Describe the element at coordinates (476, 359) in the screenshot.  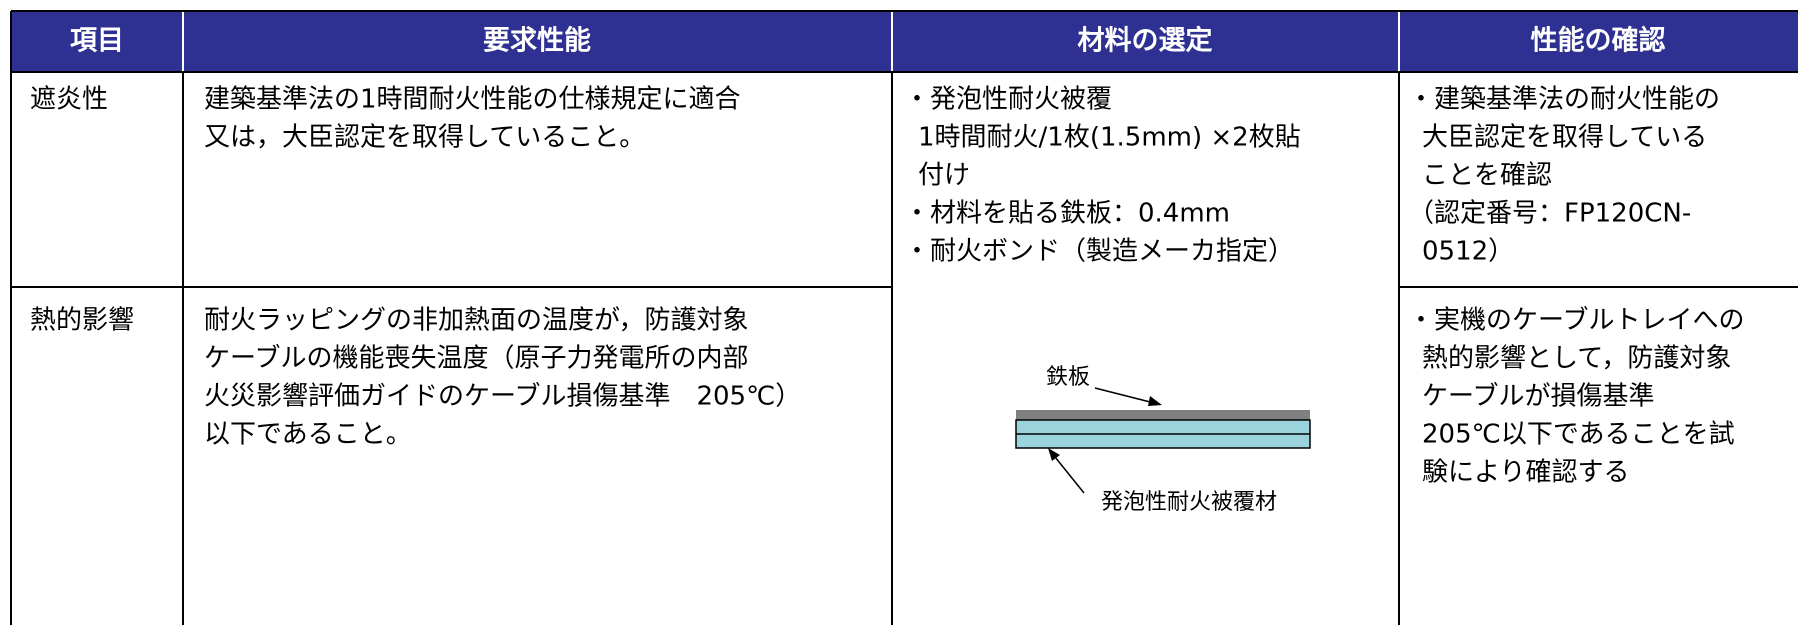
I see `requirement-line: ケーブルの機能喪失温度（原子力発電所の内部` at that location.